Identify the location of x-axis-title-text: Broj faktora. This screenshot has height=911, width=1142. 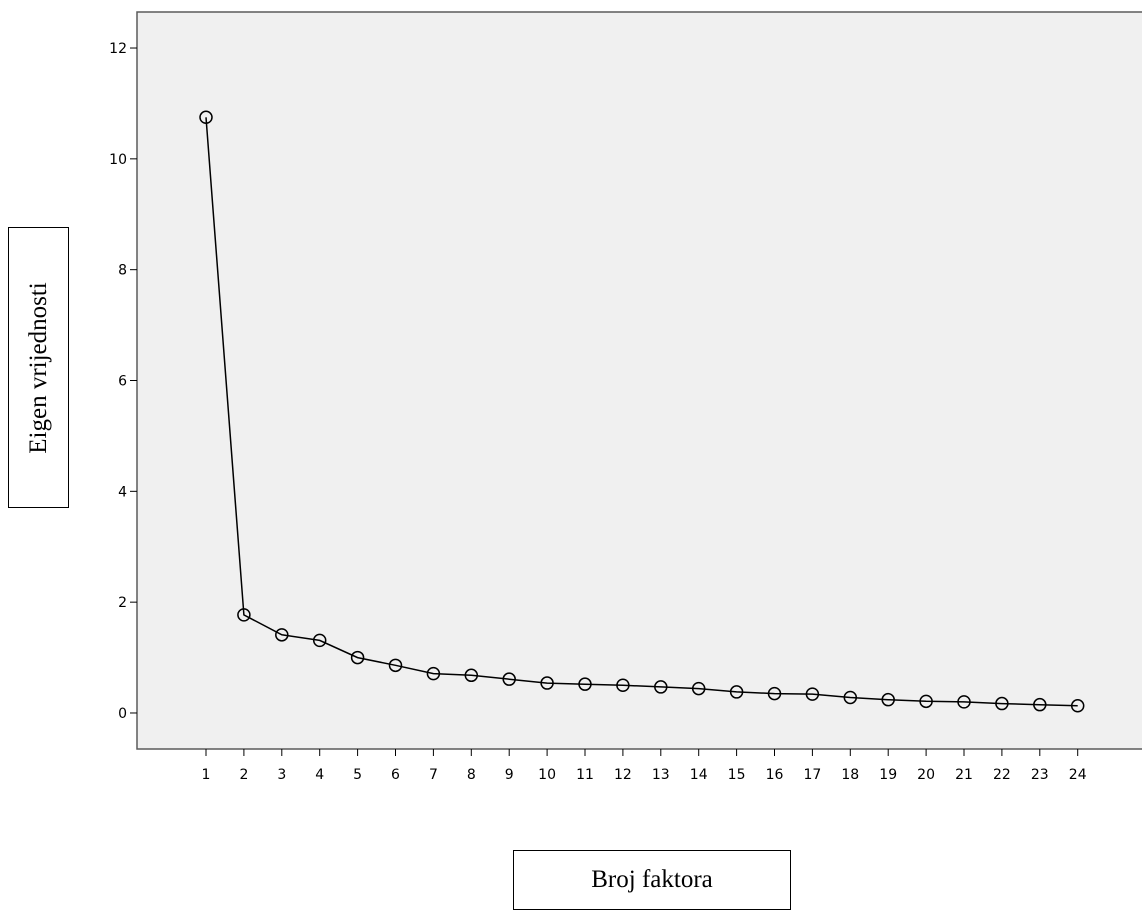
(652, 879).